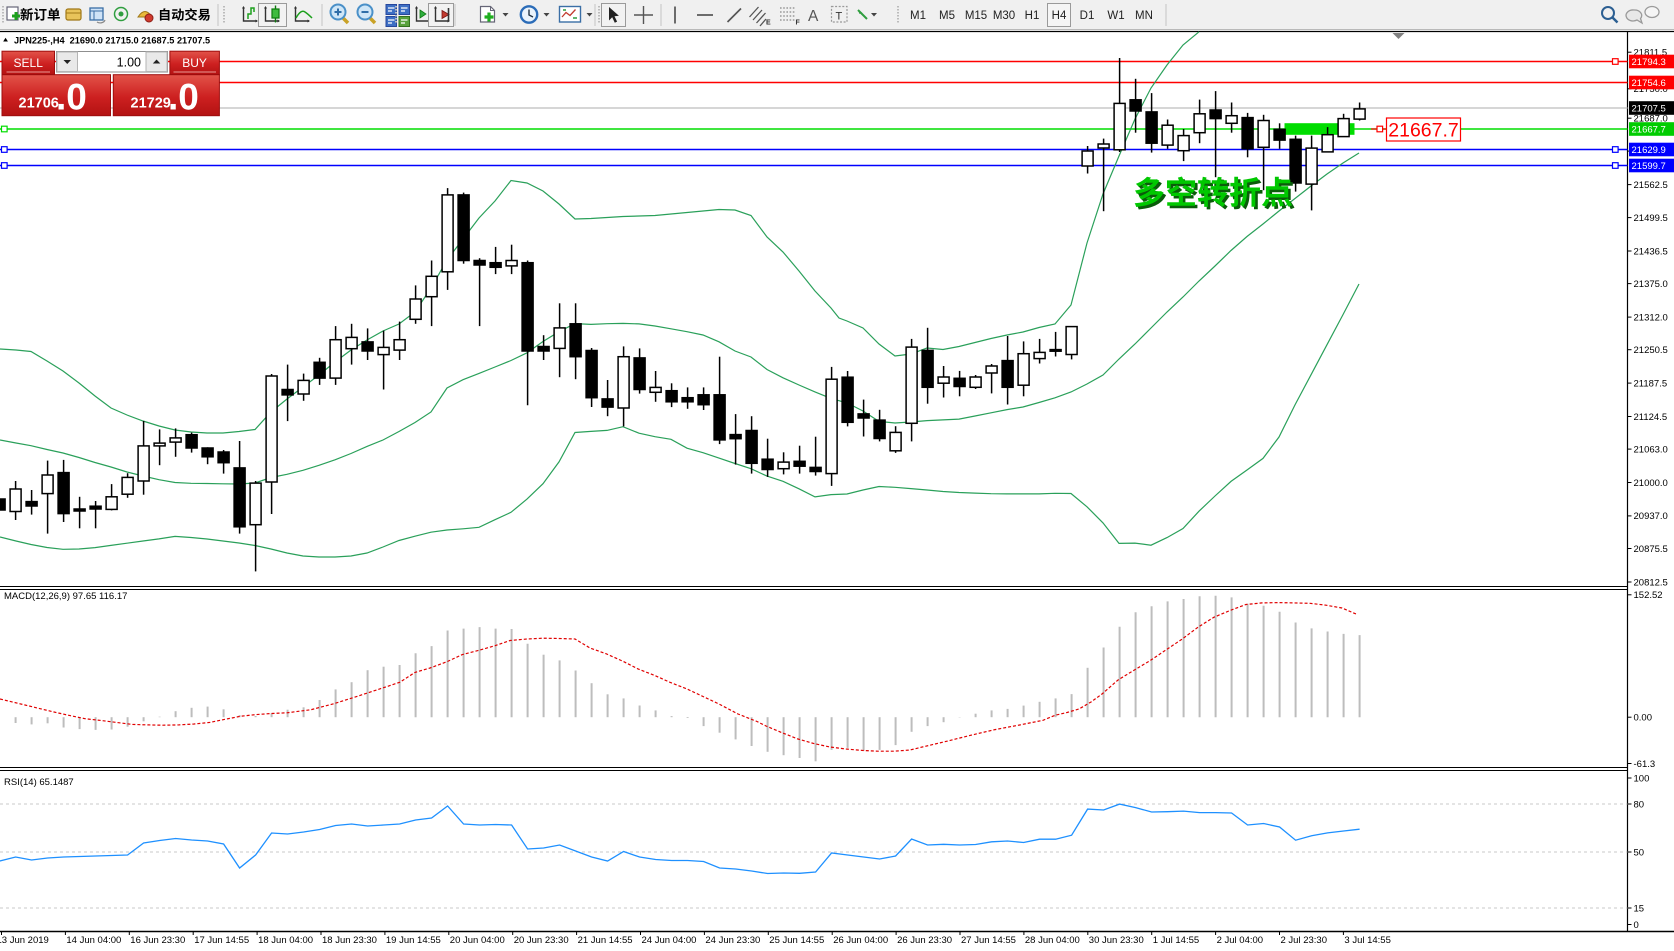 The height and width of the screenshot is (951, 1674). Describe the element at coordinates (39, 104) in the screenshot. I see `svg-text: 21706` at that location.